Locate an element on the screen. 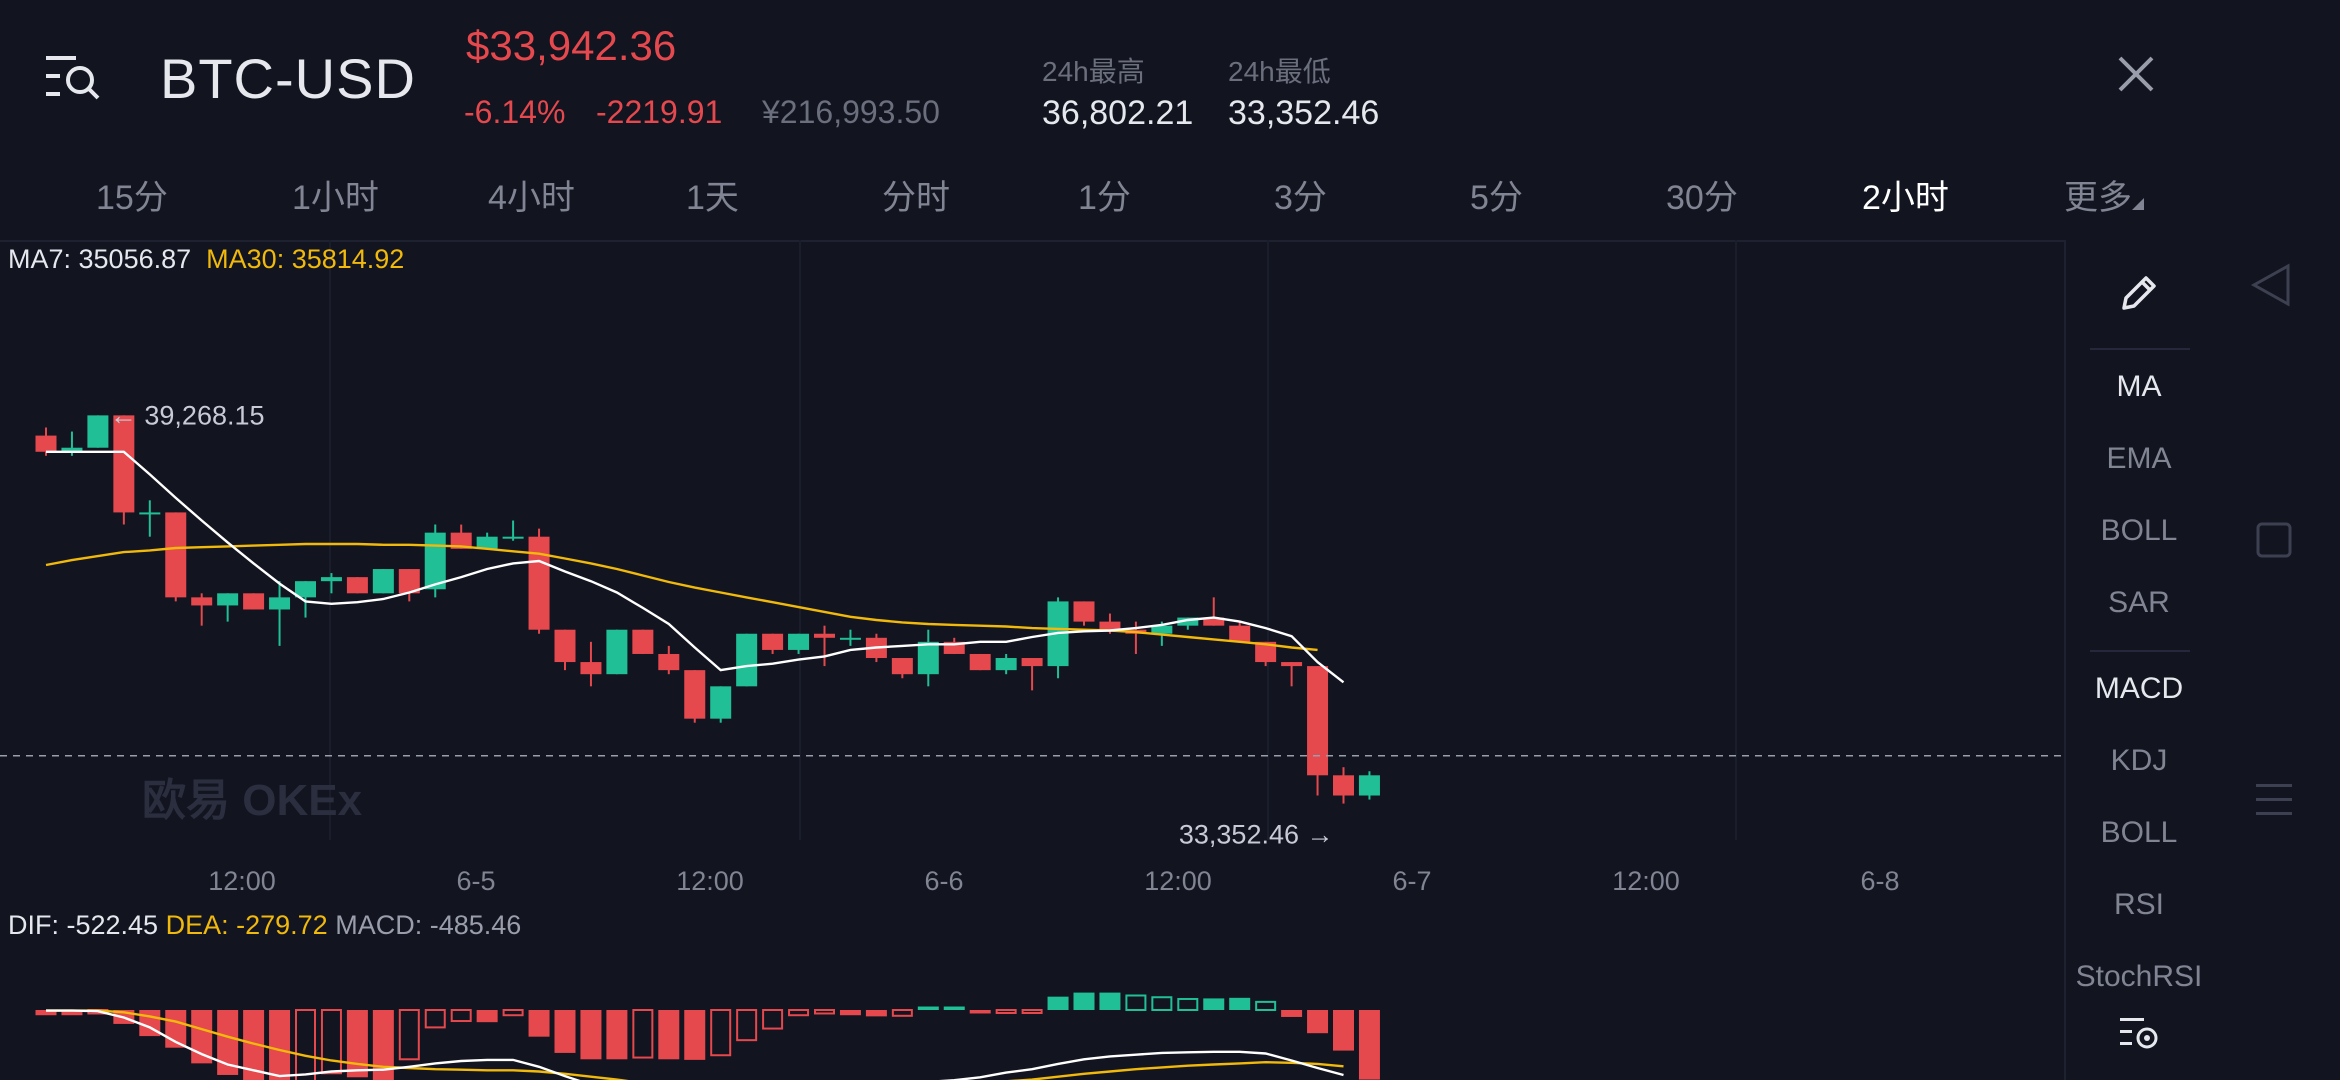 This screenshot has width=2340, height=1080. indicator-rsi: RSI is located at coordinates (2138, 904).